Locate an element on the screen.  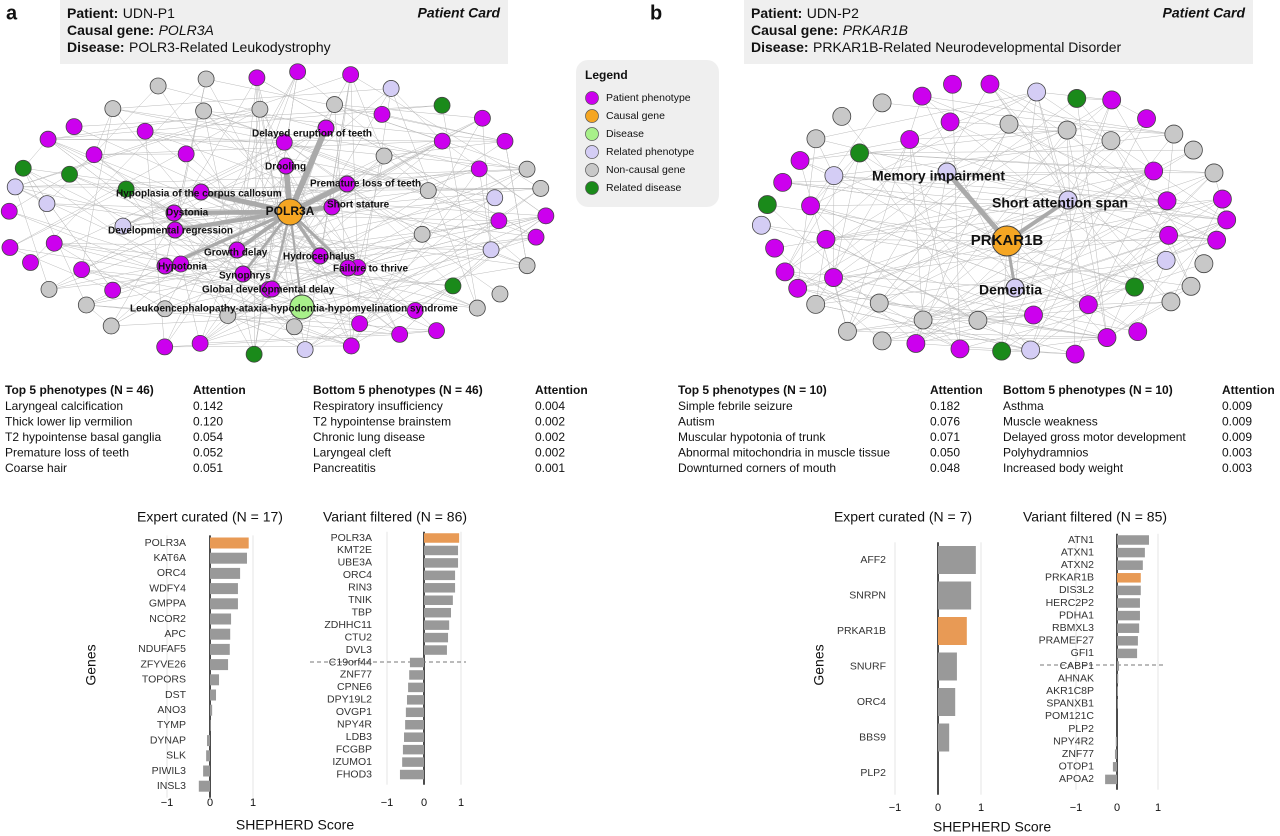
y-tick-label: APC is located at coordinates (175, 634).